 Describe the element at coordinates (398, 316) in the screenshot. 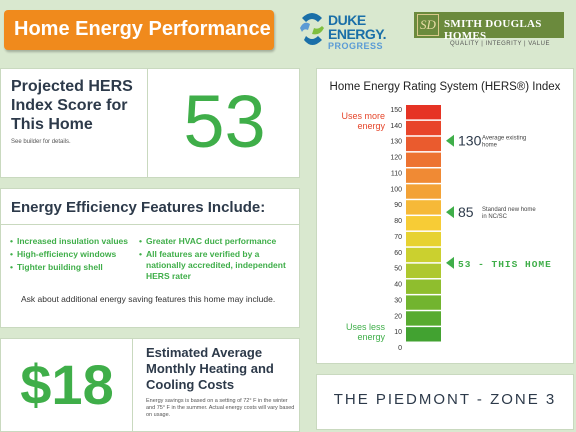

I see `scale-tick-label: 20` at that location.